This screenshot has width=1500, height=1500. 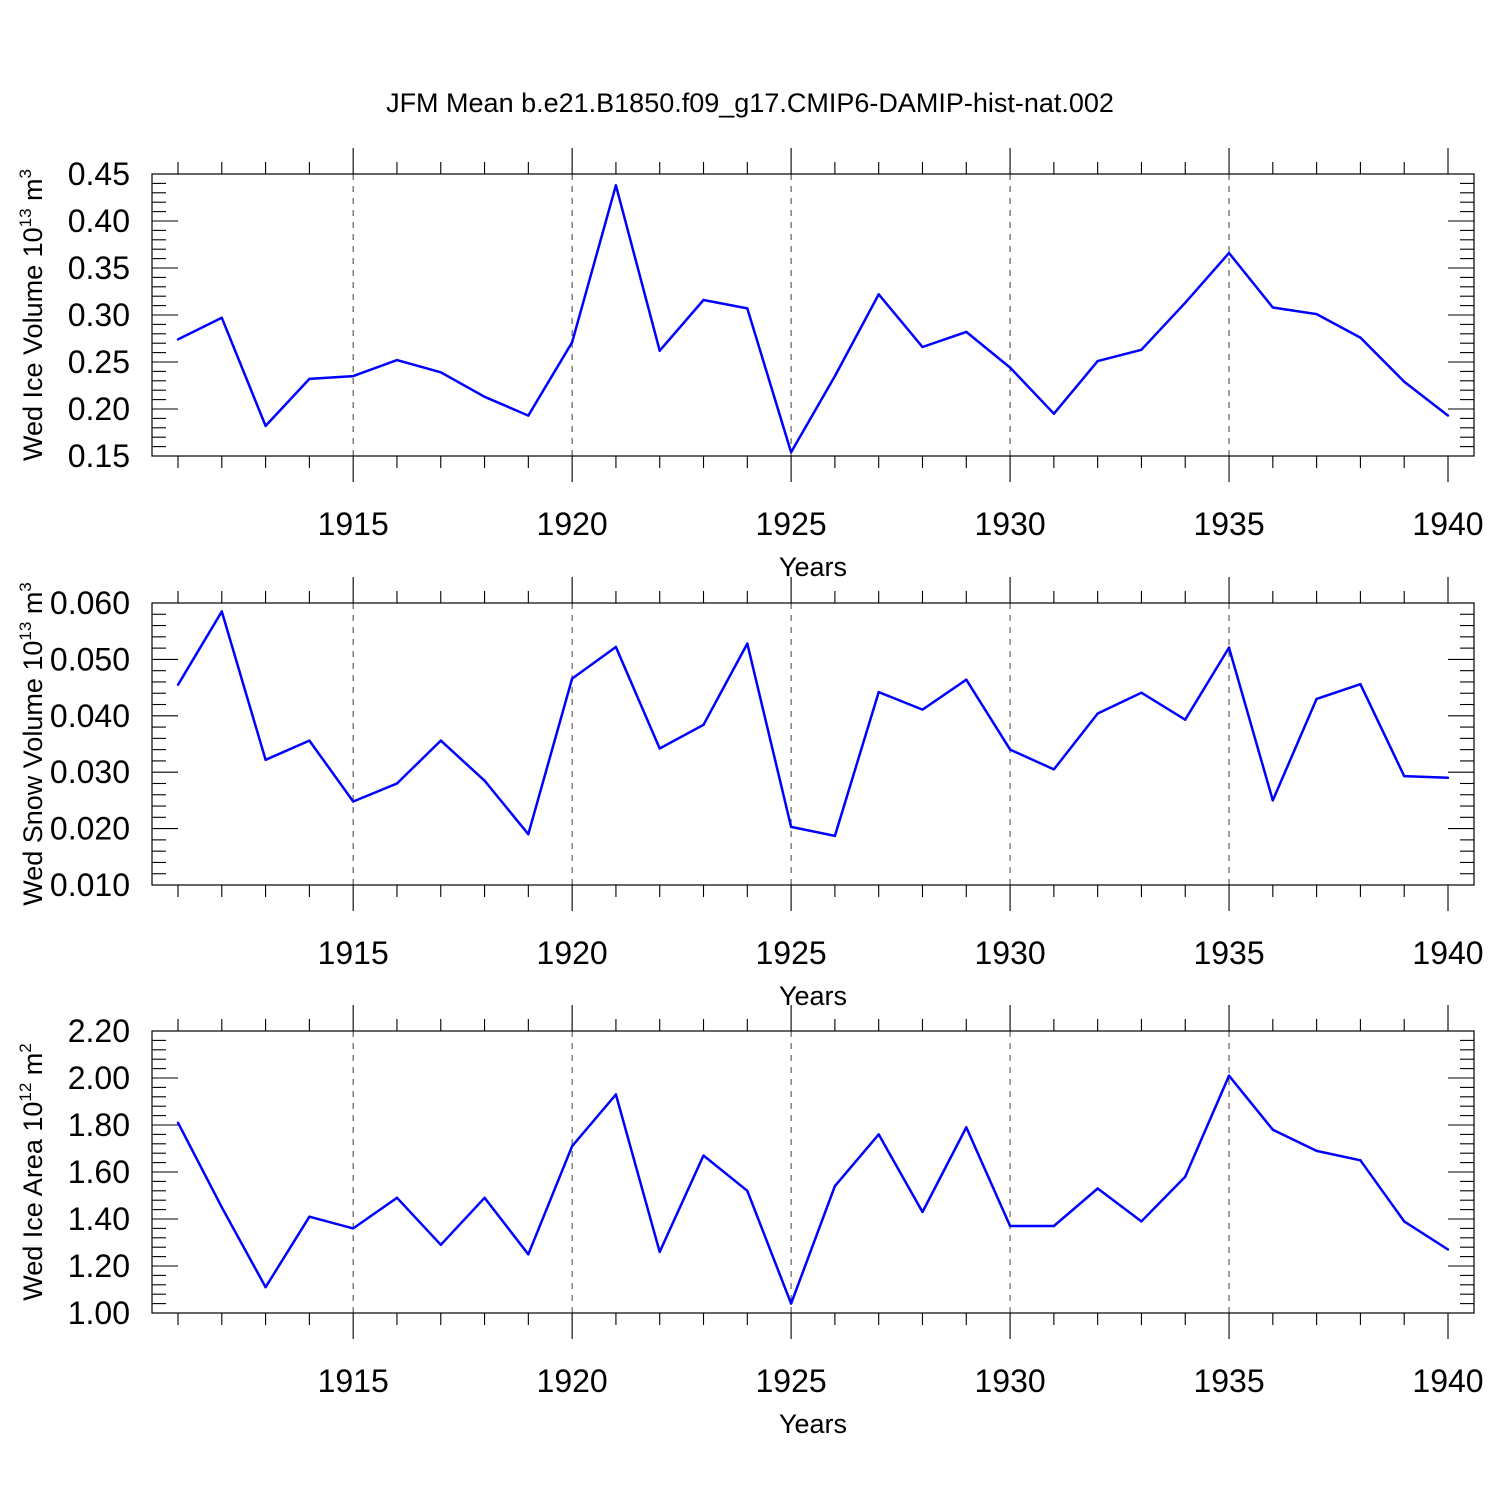 I want to click on y-tick-label: 1.80, so click(x=99, y=1125).